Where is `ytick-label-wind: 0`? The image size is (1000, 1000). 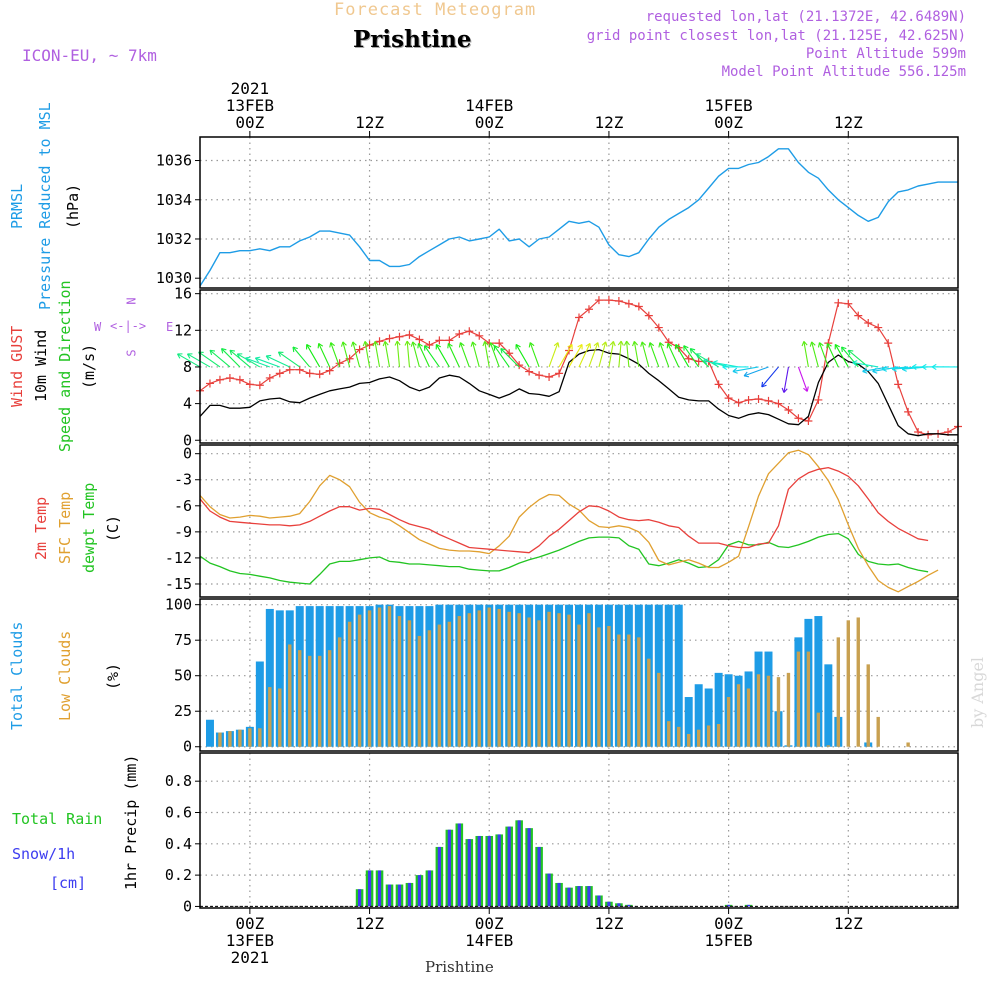 ytick-label-wind: 0 is located at coordinates (187, 440).